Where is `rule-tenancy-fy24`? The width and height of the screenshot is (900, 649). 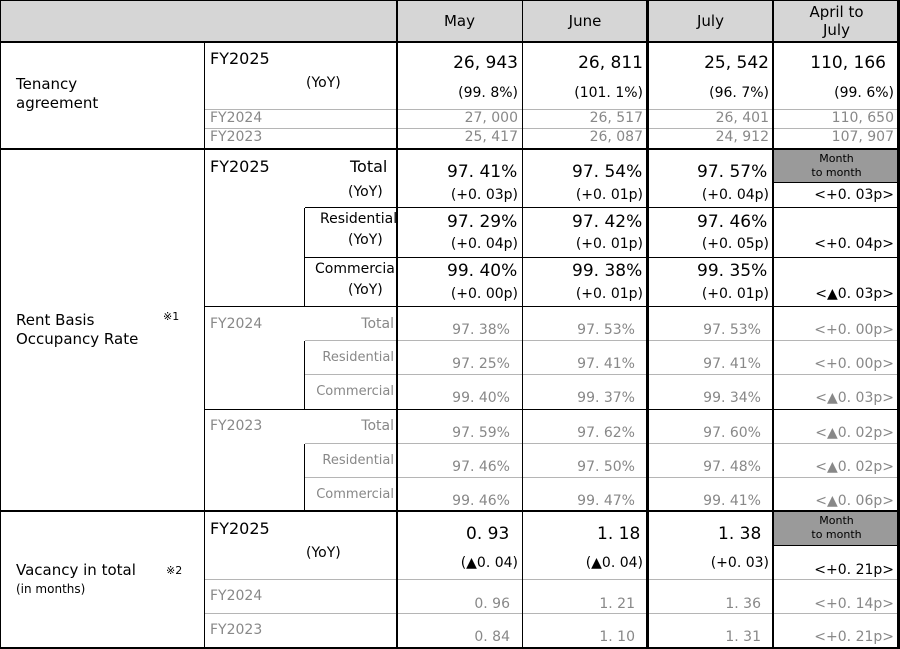
rule-tenancy-fy24 is located at coordinates (552, 109).